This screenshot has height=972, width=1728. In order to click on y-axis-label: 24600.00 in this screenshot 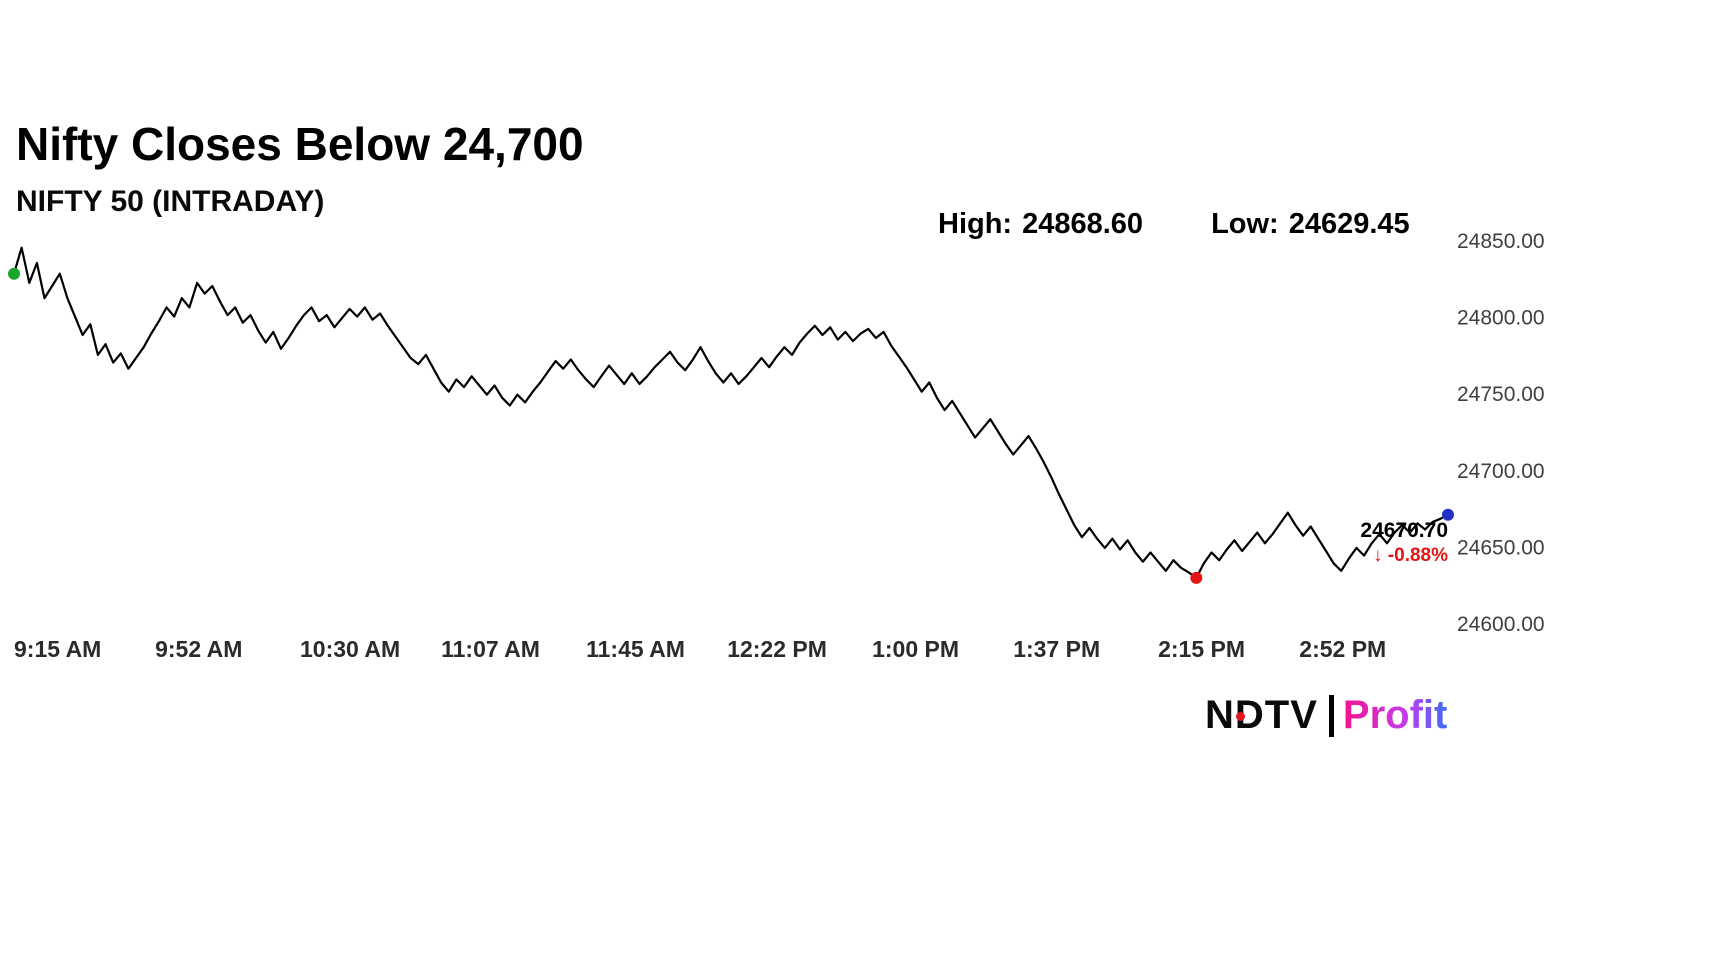, I will do `click(1501, 624)`.